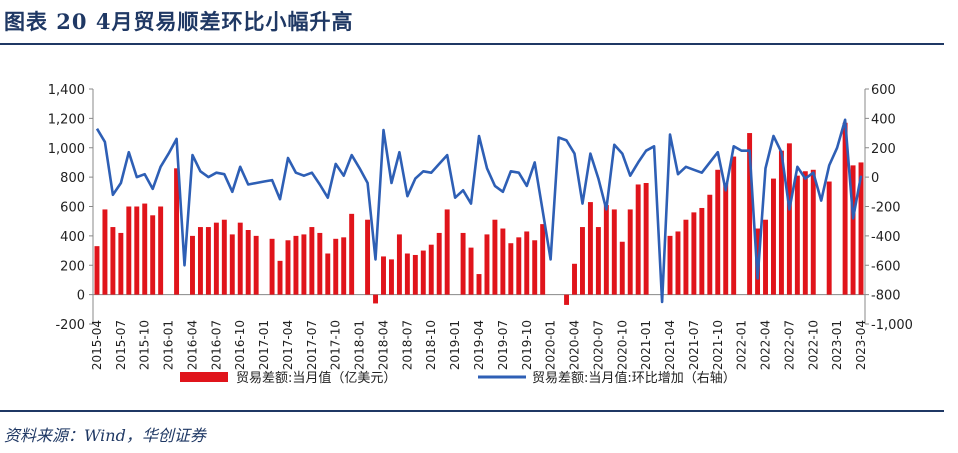 This screenshot has height=453, width=958. What do you see at coordinates (472, 411) in the screenshot?
I see `footer-divider` at bounding box center [472, 411].